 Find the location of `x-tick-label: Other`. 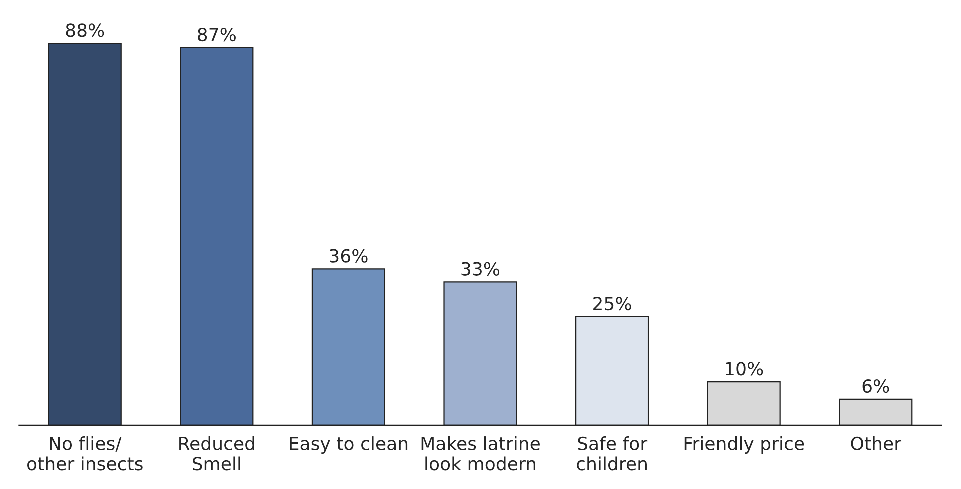

x-tick-label: Other is located at coordinates (876, 443).